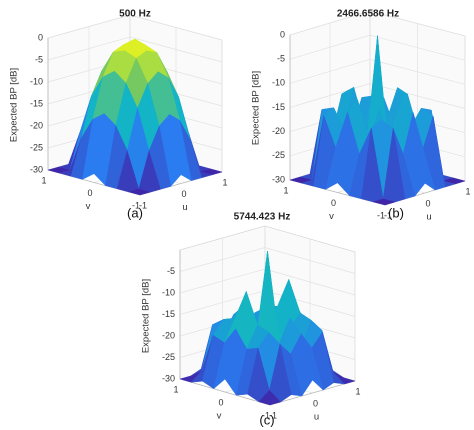 This screenshot has height=430, width=474. I want to click on caption: (a), so click(135, 212).